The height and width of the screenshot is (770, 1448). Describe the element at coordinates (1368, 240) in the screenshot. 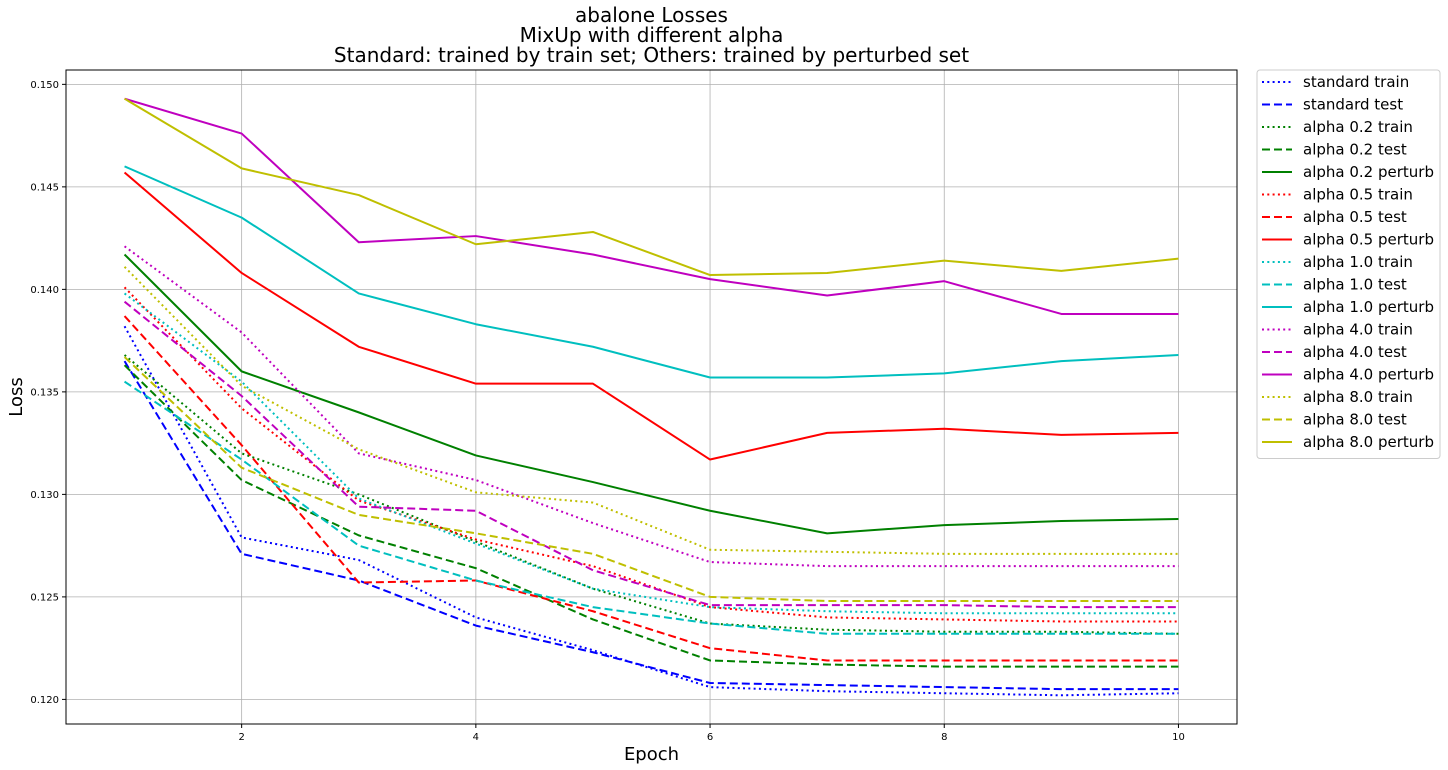

I see `legend-label: alpha 0.5 perturb` at that location.